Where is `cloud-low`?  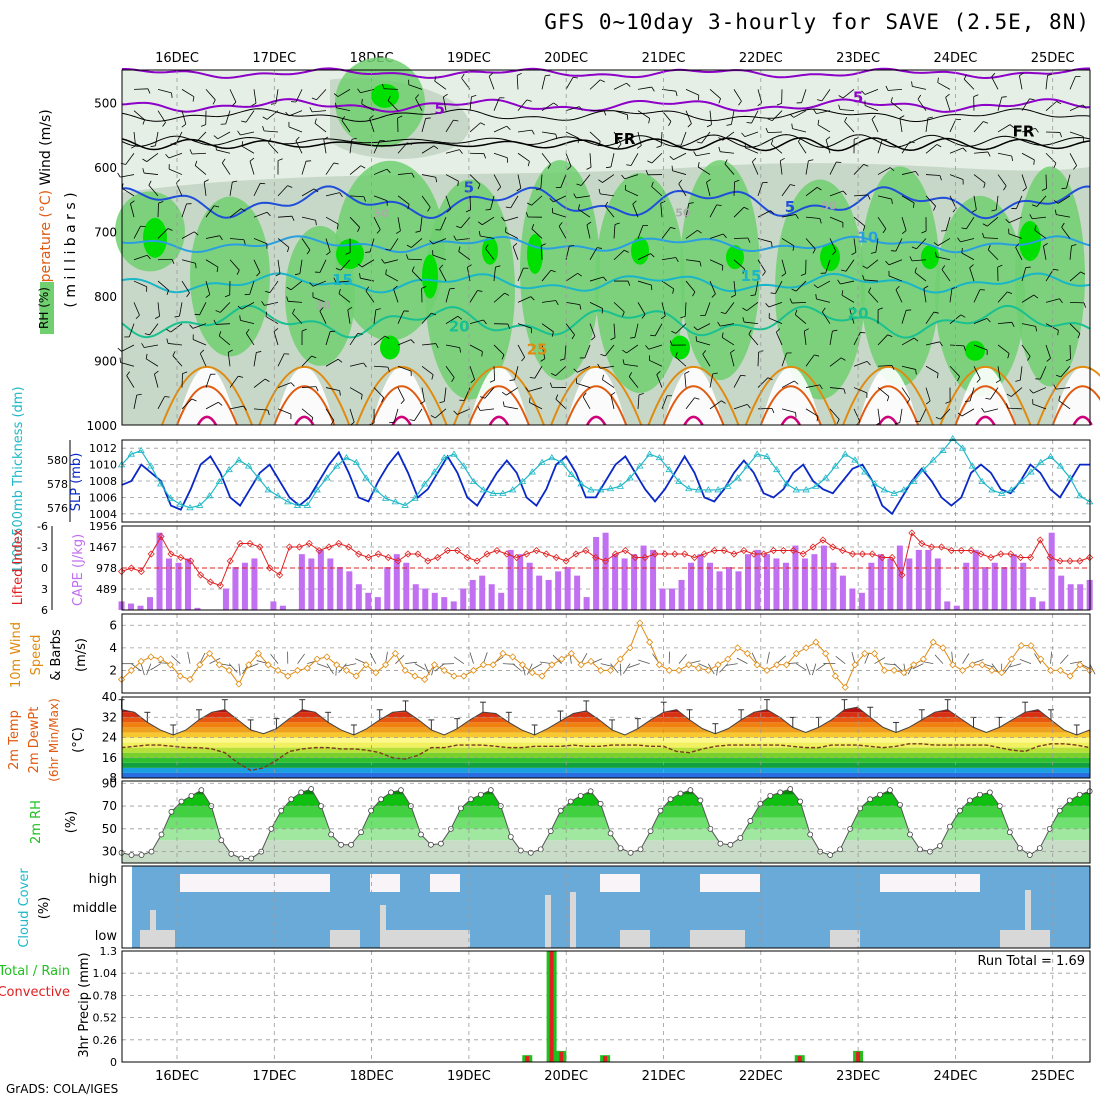 cloud-low is located at coordinates (845, 939).